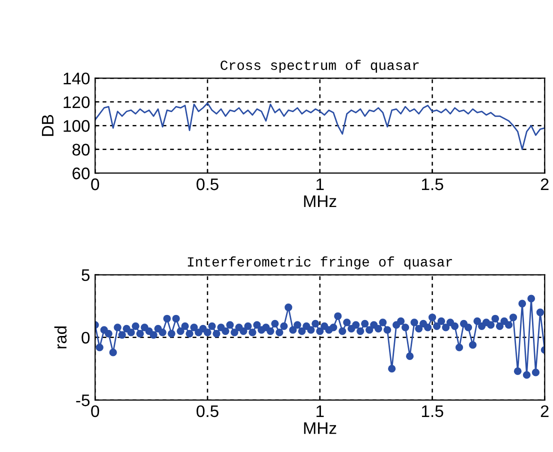 Image resolution: width=553 pixels, height=452 pixels. I want to click on y-tick-label: 80, so click(81, 150).